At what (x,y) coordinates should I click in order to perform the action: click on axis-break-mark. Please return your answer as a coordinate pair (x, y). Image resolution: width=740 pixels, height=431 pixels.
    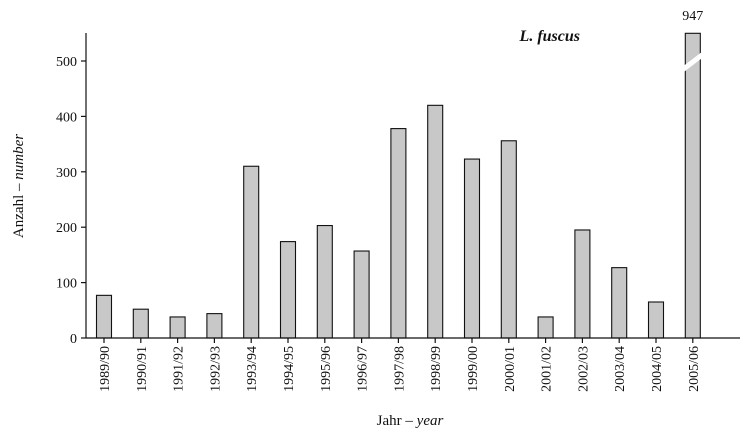
    Looking at the image, I should click on (692, 62).